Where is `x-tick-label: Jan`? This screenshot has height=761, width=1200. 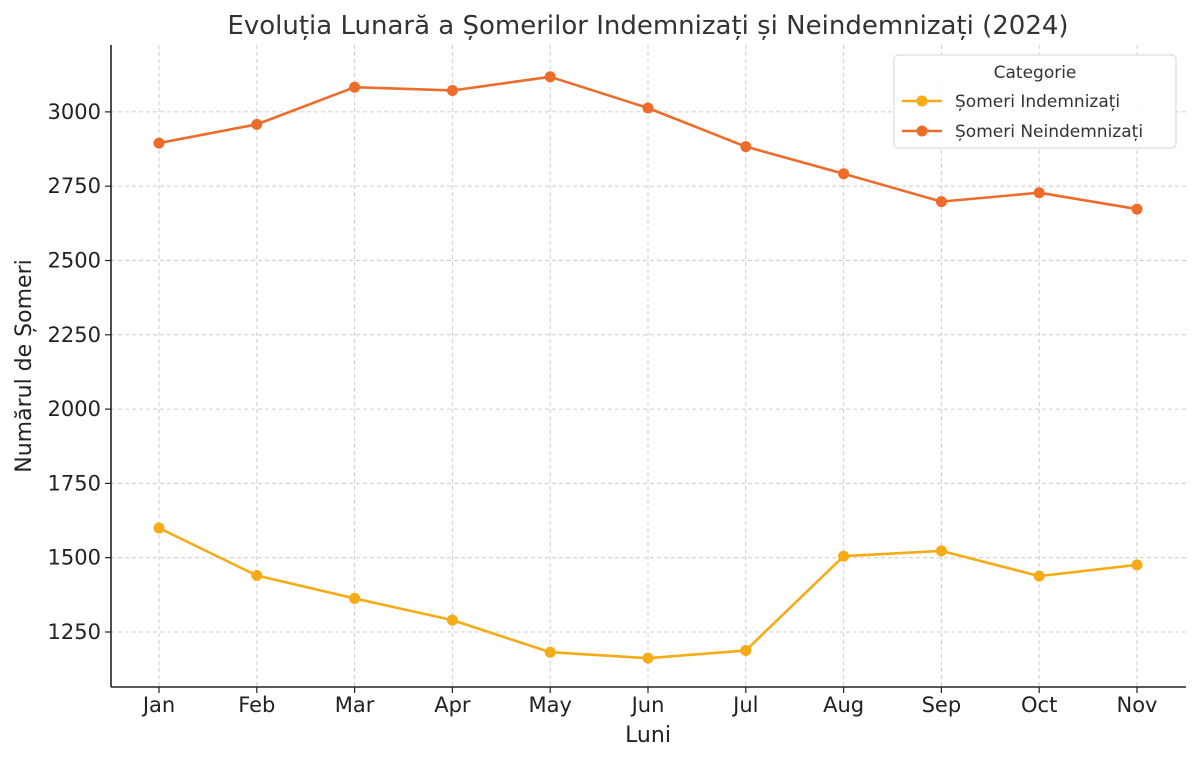 x-tick-label: Jan is located at coordinates (158, 705).